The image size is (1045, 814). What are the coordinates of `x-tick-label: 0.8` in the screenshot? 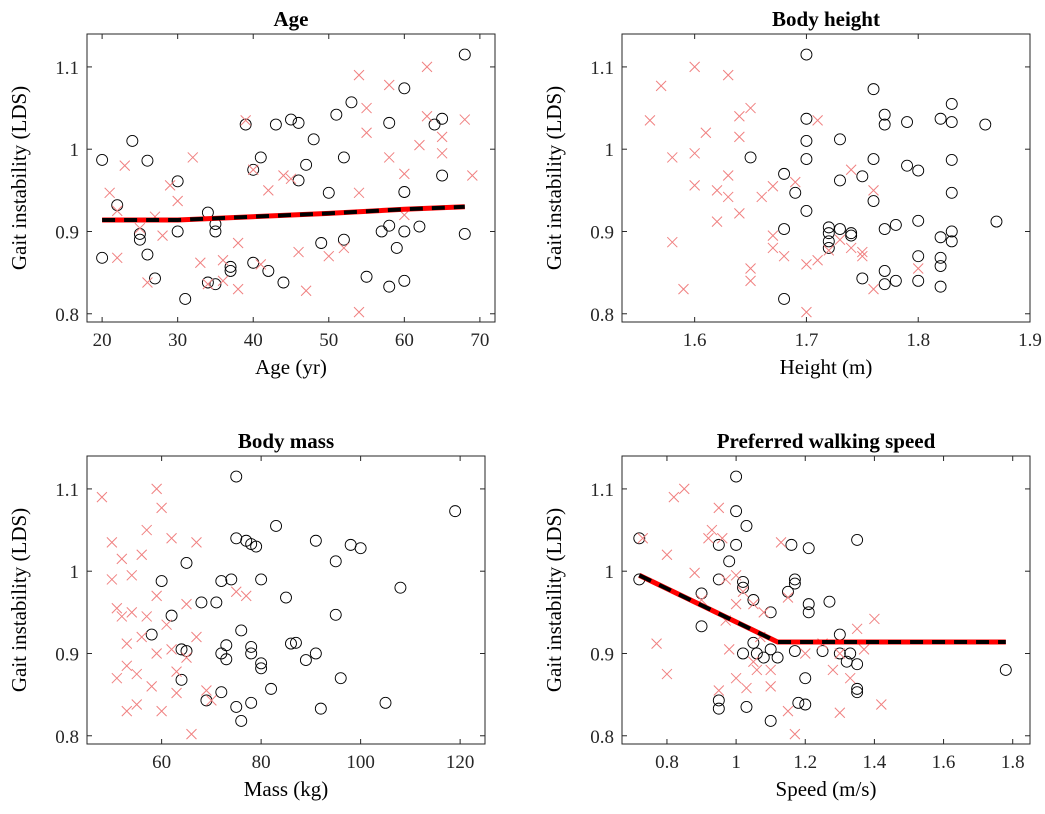 It's located at (667, 762).